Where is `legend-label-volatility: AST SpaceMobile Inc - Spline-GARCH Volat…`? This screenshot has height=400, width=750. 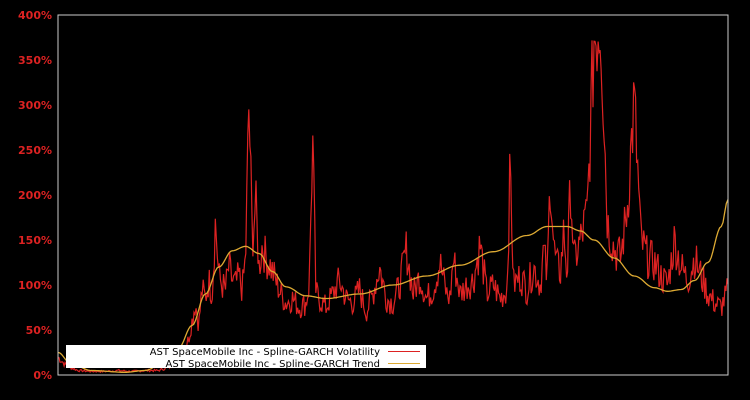 legend-label-volatility: AST SpaceMobile Inc - Spline-GARCH Volat… is located at coordinates (265, 352).